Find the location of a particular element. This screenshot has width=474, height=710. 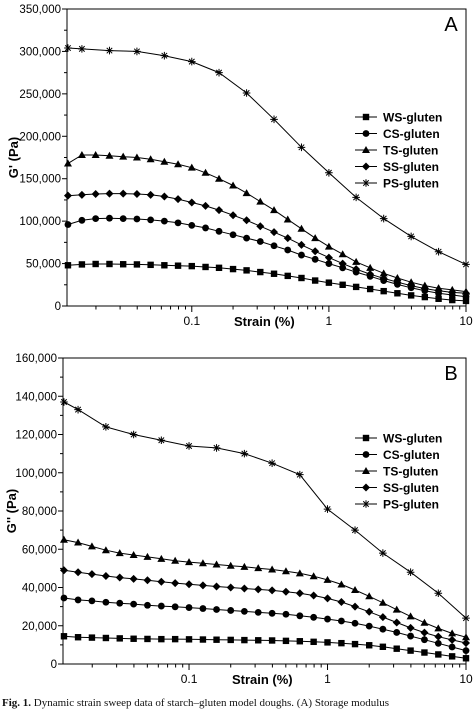

y-tick-label: 140,000 is located at coordinates (36, 397).